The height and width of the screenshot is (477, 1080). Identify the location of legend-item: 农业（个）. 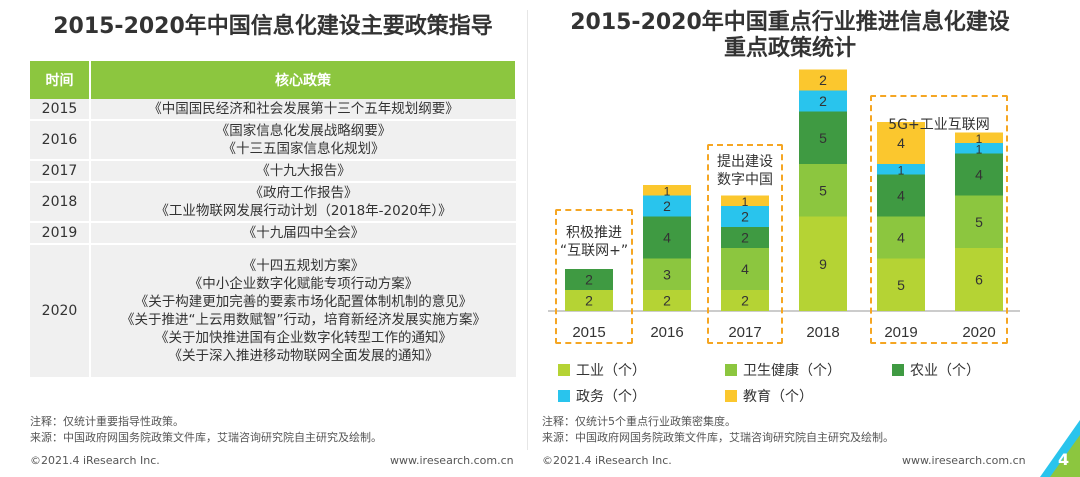
(936, 370).